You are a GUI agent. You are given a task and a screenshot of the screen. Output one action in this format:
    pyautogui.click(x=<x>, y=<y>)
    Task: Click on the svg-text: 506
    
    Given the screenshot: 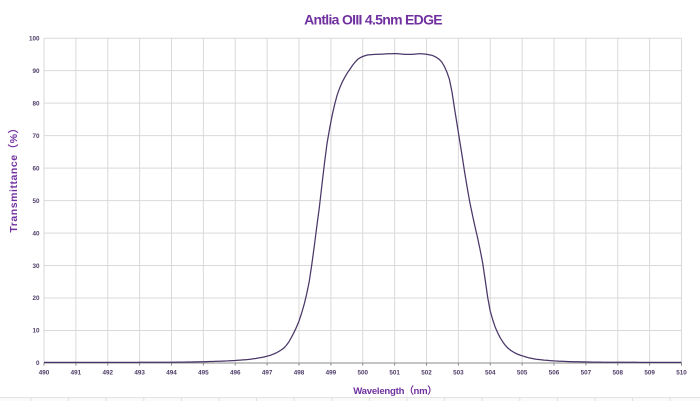 What is the action you would take?
    pyautogui.click(x=554, y=373)
    